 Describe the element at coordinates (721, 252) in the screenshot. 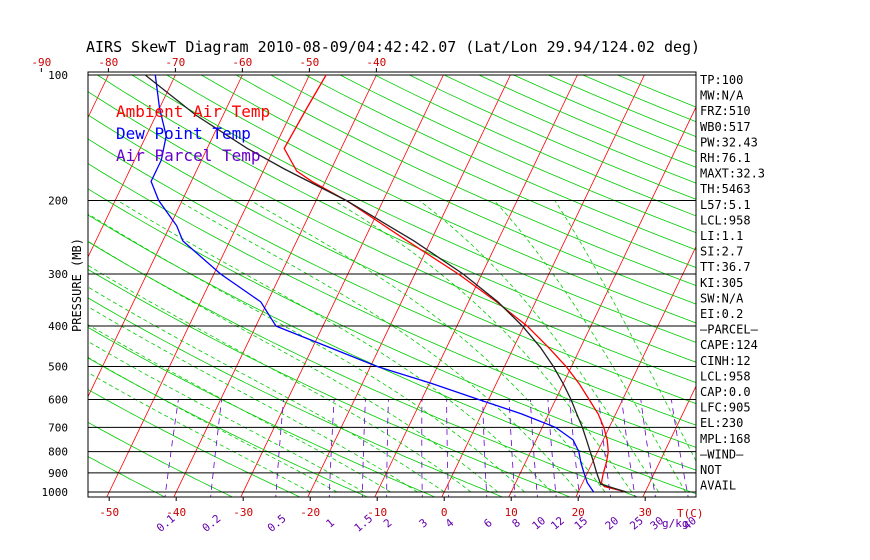

I see `index-text: SI:2.7` at that location.